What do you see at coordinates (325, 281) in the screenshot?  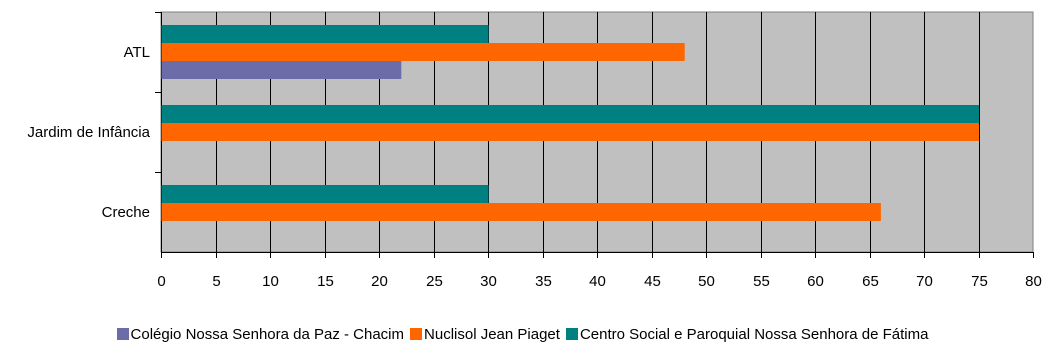 I see `x-tick-label: 15` at bounding box center [325, 281].